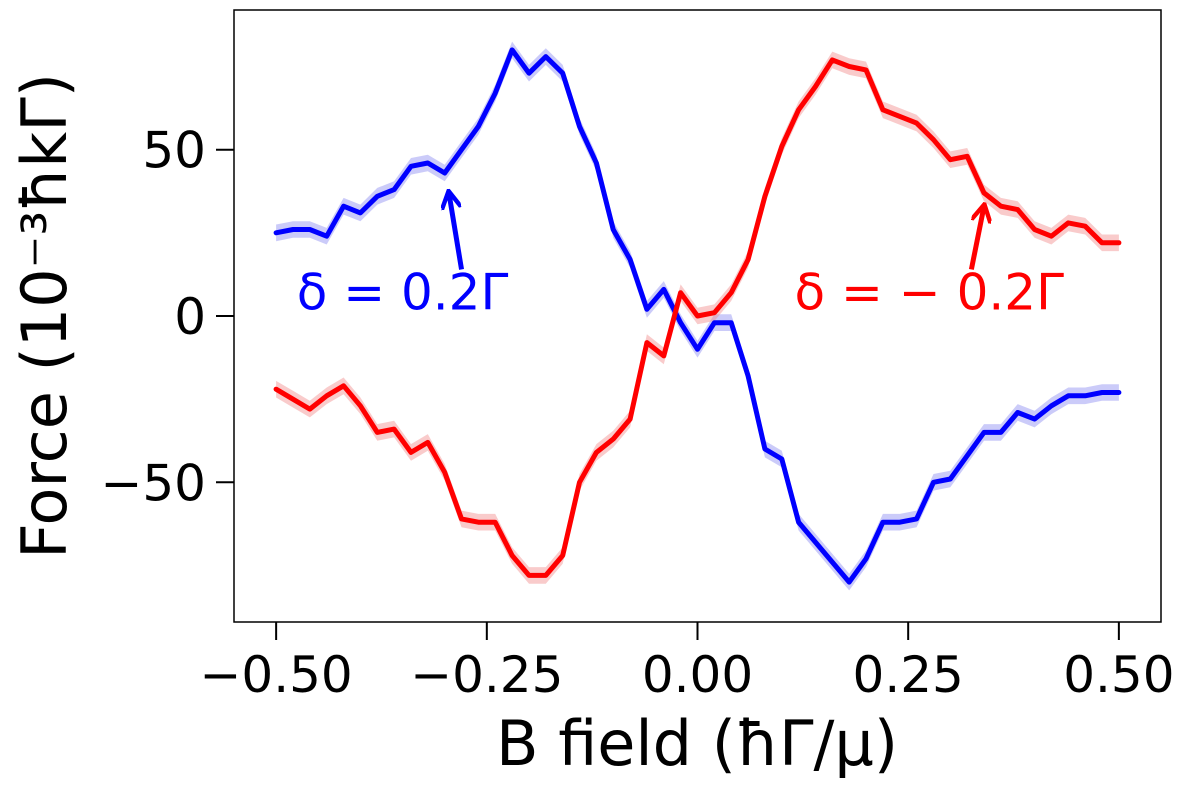 The height and width of the screenshot is (790, 1190). Describe the element at coordinates (403, 292) in the screenshot. I see `annotation-label-0: δ = 0.2Γ` at that location.